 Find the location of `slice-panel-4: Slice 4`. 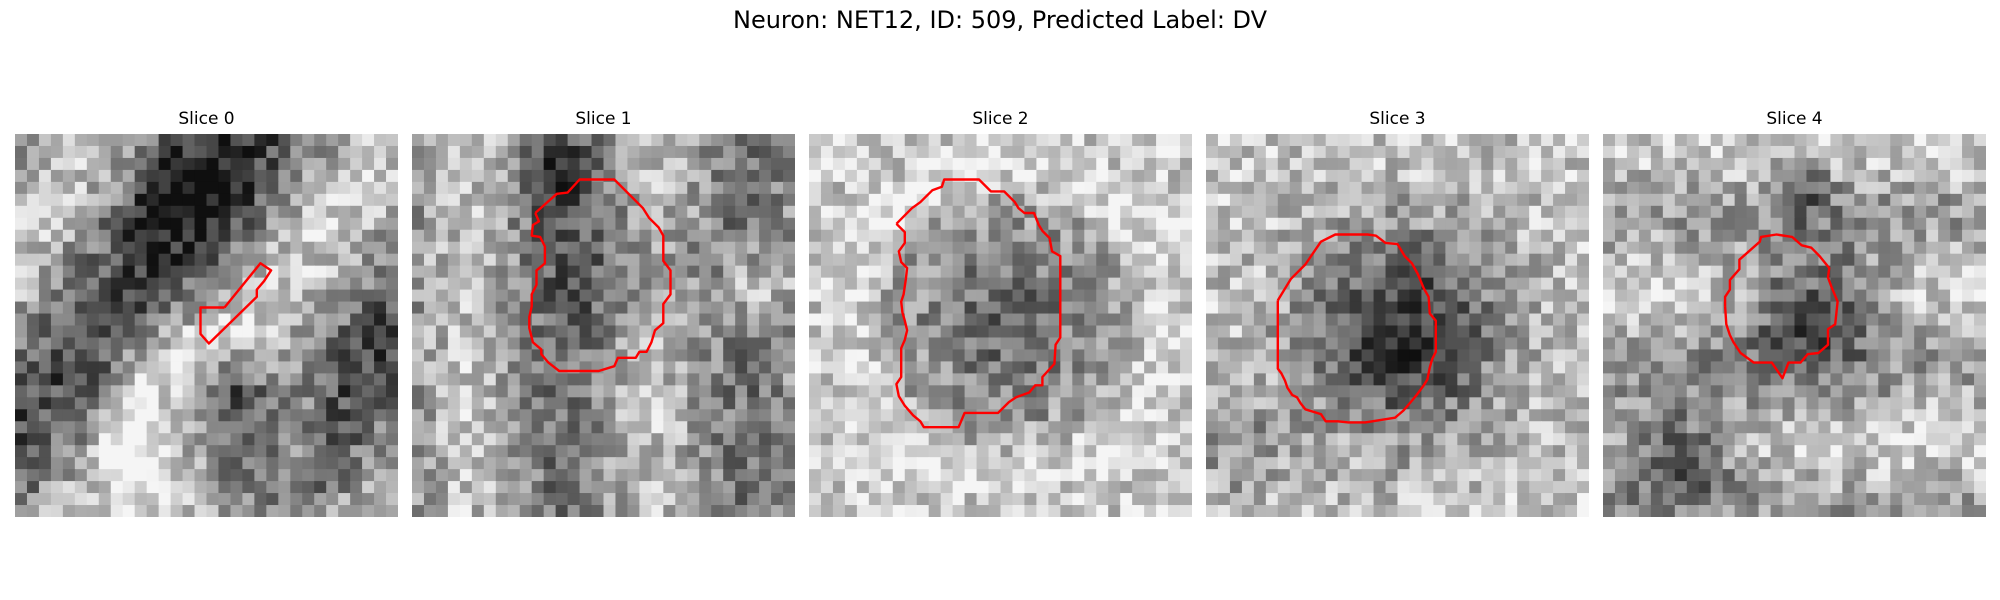

slice-panel-4: Slice 4 is located at coordinates (1794, 312).